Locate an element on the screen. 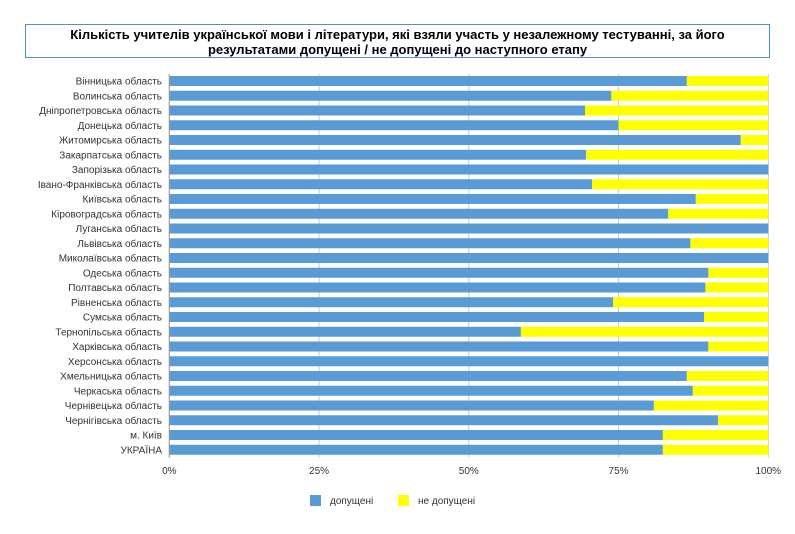 The height and width of the screenshot is (534, 795). category-label: Запорізька область is located at coordinates (117, 170).